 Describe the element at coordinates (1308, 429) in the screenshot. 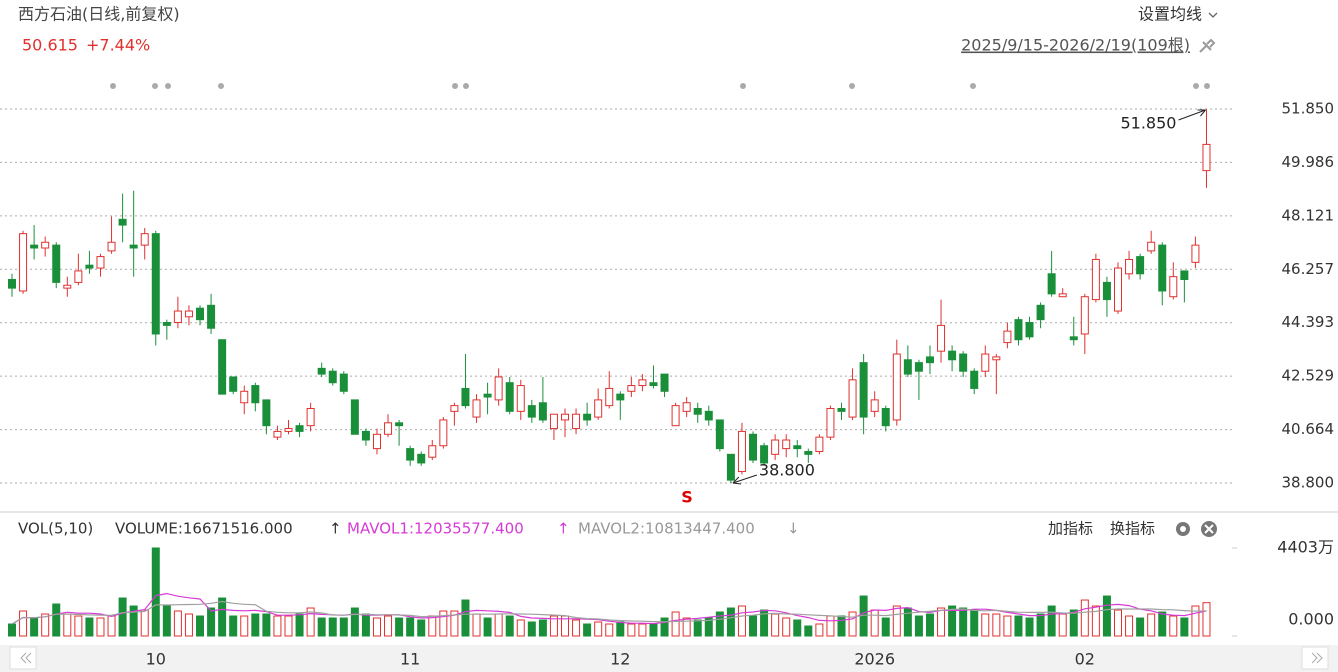

I see `y-tick-label: 40.664` at that location.